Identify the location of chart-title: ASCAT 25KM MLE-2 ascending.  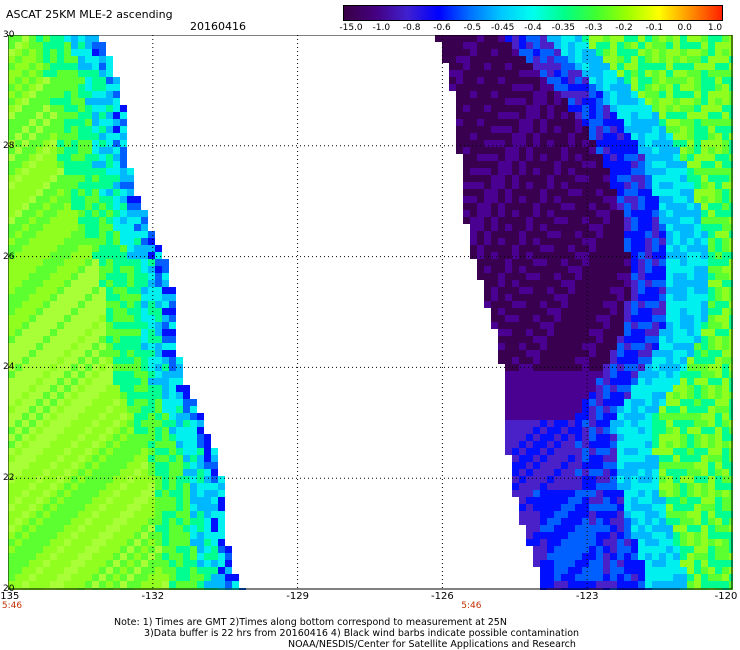
(89, 14).